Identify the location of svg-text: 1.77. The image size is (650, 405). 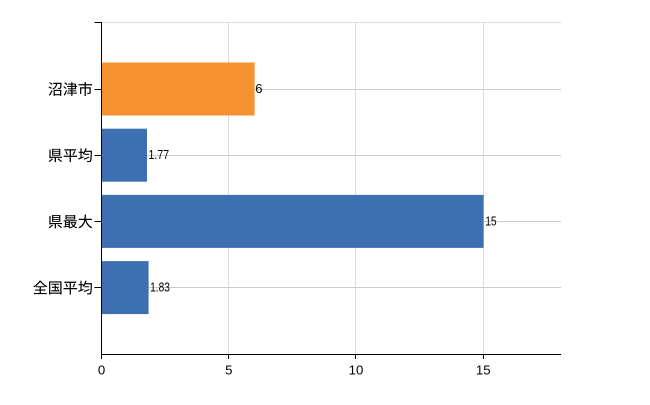
(159, 154).